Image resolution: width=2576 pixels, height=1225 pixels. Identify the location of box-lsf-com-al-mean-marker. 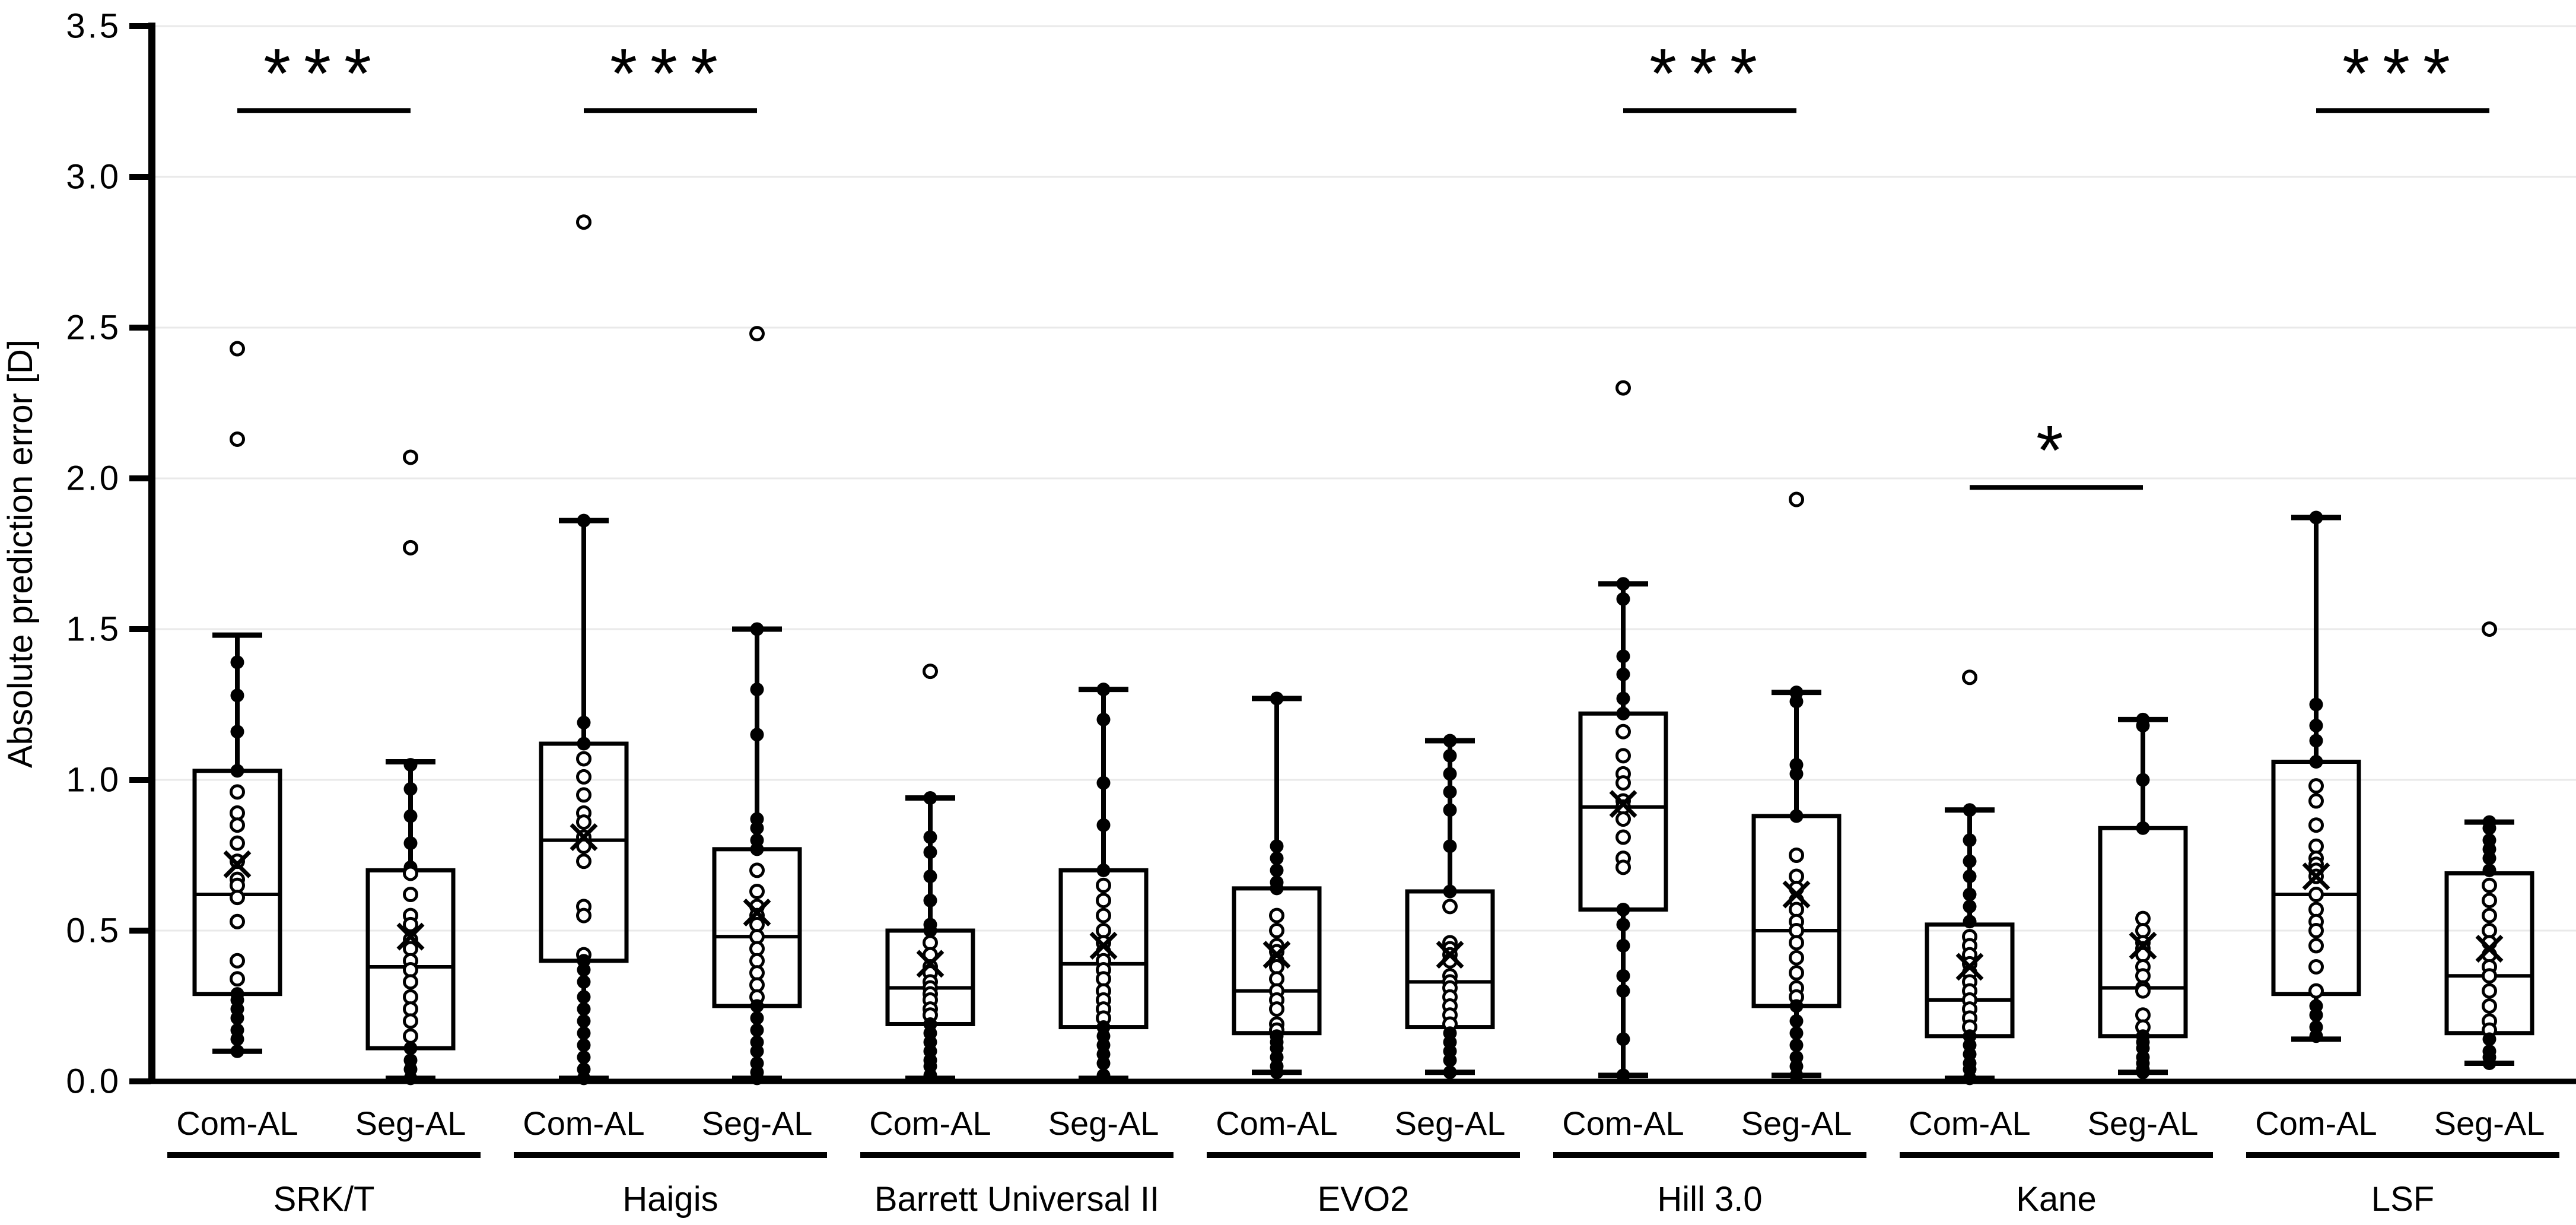
(2316, 876).